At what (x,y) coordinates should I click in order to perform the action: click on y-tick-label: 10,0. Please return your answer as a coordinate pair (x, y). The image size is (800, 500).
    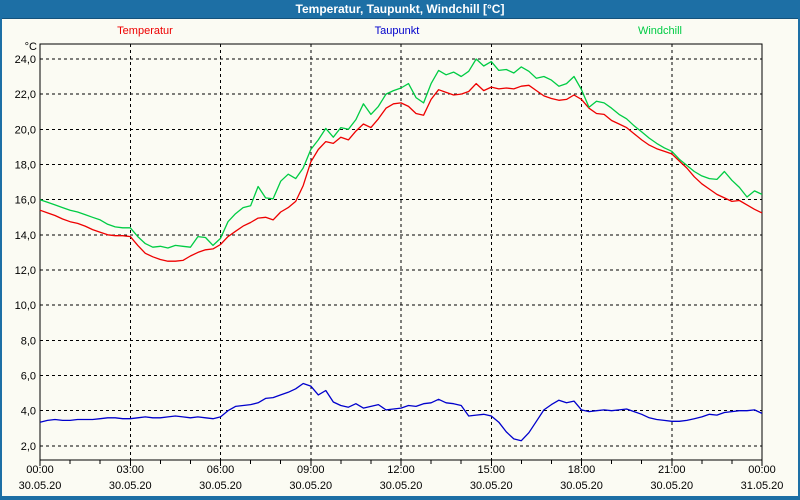
    Looking at the image, I should click on (25, 306).